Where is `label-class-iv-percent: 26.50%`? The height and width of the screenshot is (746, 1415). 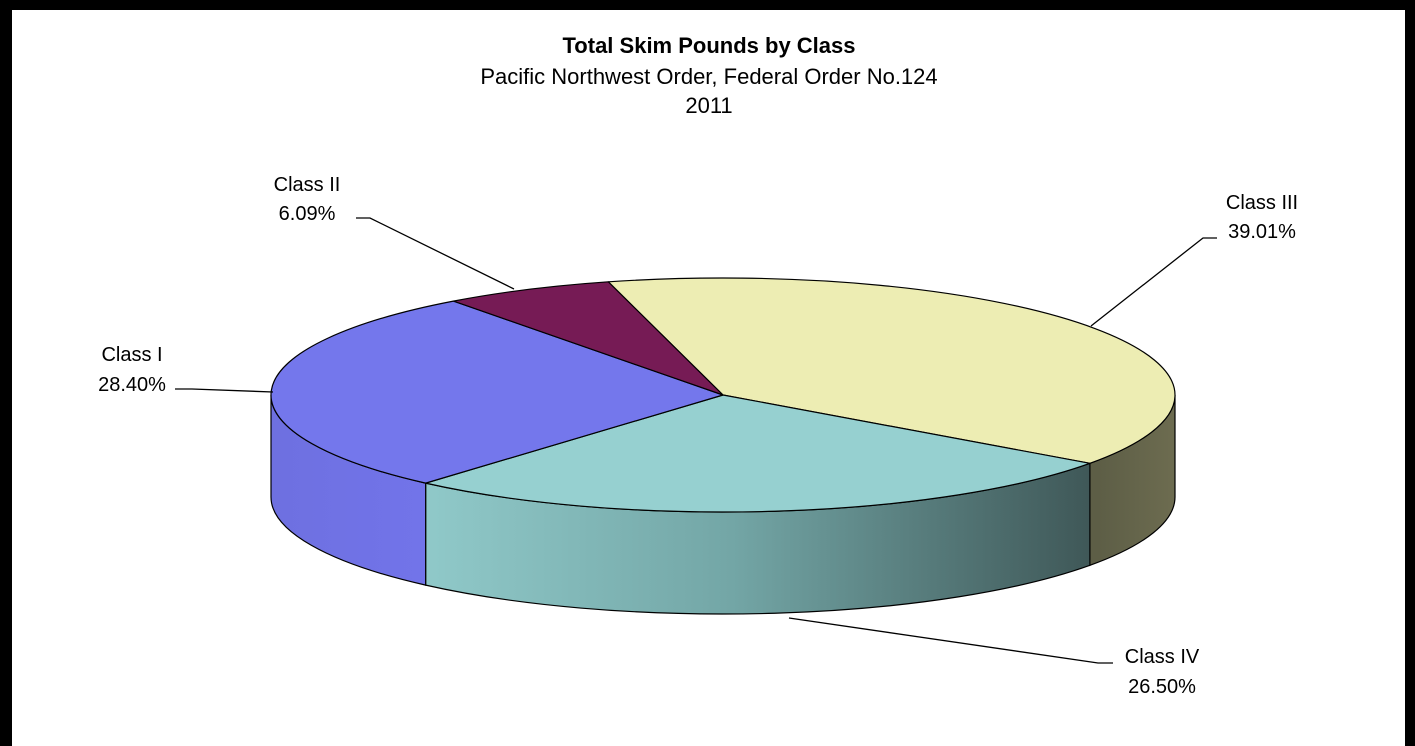
label-class-iv-percent: 26.50% is located at coordinates (1162, 687).